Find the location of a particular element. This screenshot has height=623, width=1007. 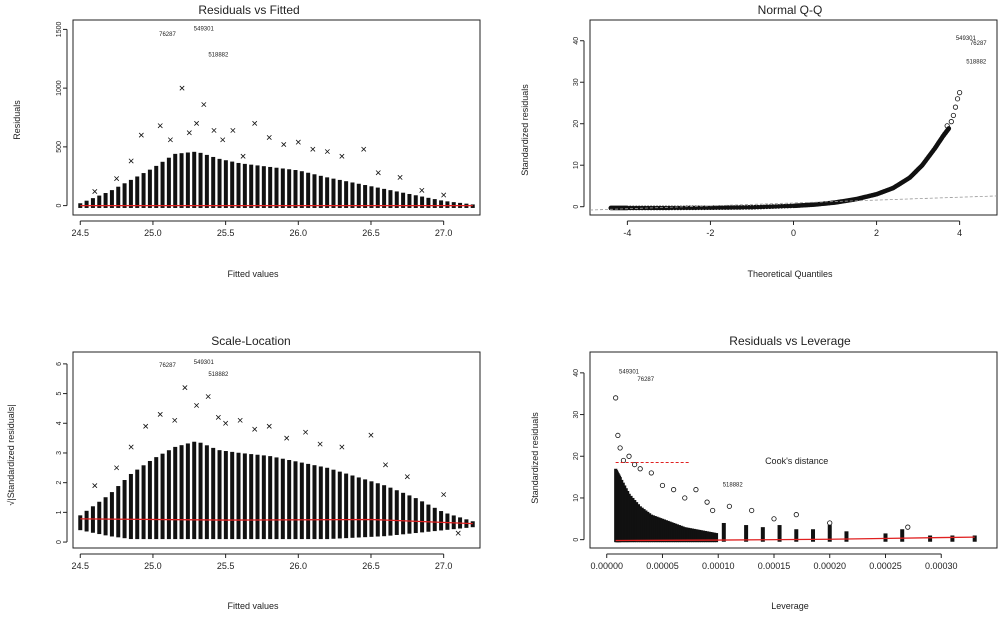

x-tick-label: 24.5 is located at coordinates (81, 233).